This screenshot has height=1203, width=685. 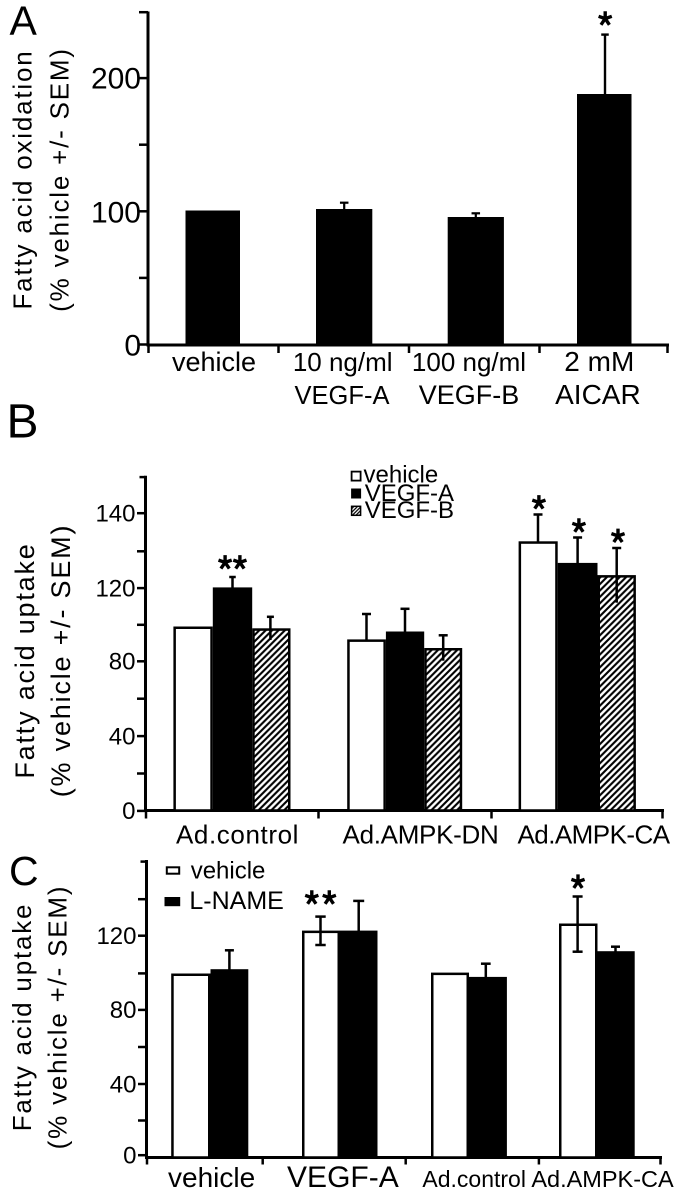 I want to click on svg-text: A, so click(x=24, y=22).